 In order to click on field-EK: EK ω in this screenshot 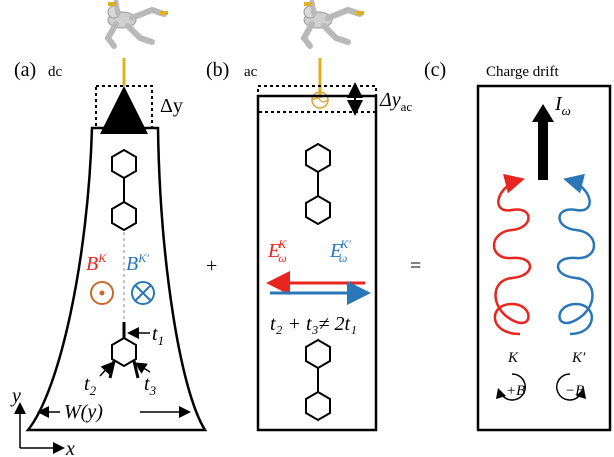, I will do `click(277, 251)`.